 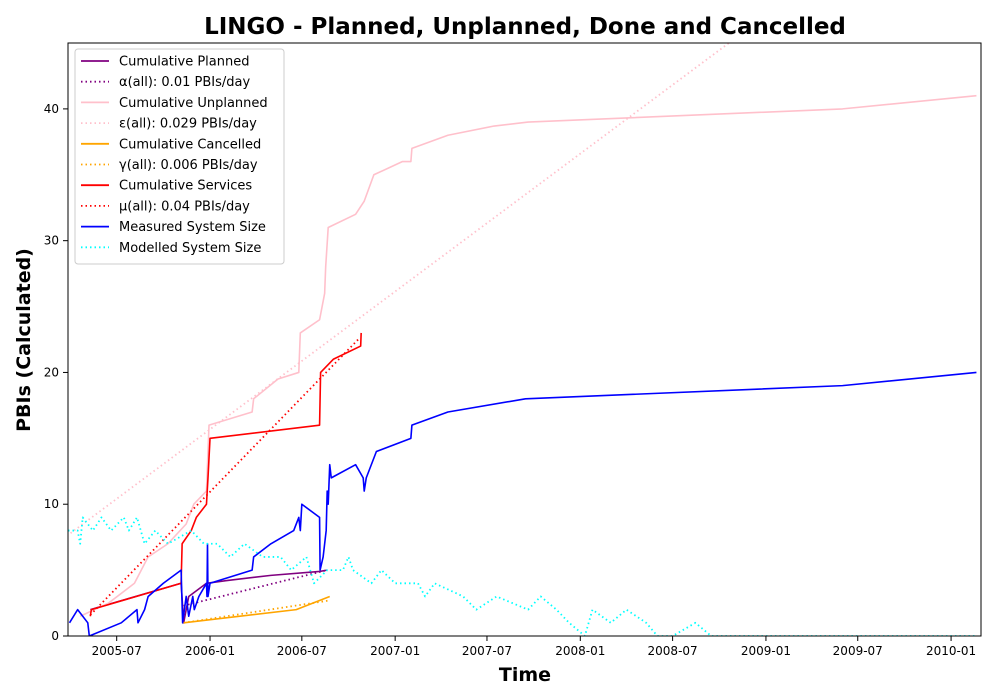 What do you see at coordinates (525, 675) in the screenshot?
I see `x-axis-title: Time` at bounding box center [525, 675].